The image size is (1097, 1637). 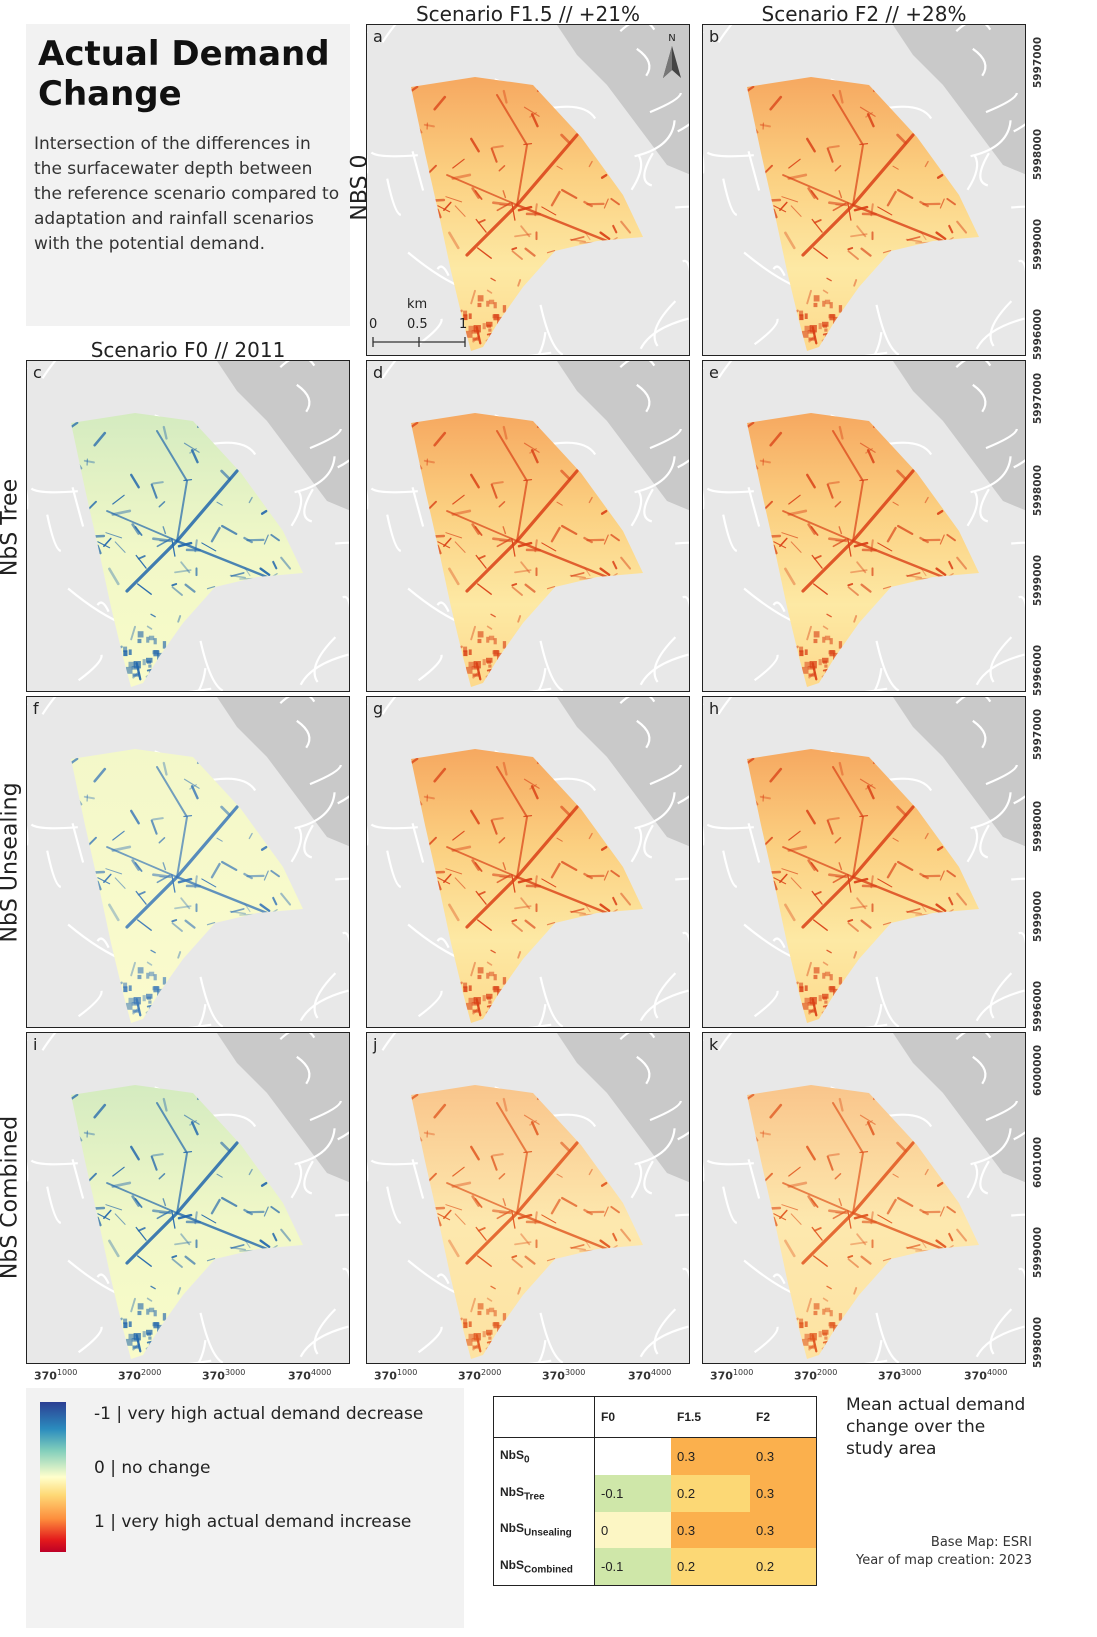 What do you see at coordinates (1038, 1070) in the screenshot?
I see `y-axis-label: 6000000` at bounding box center [1038, 1070].